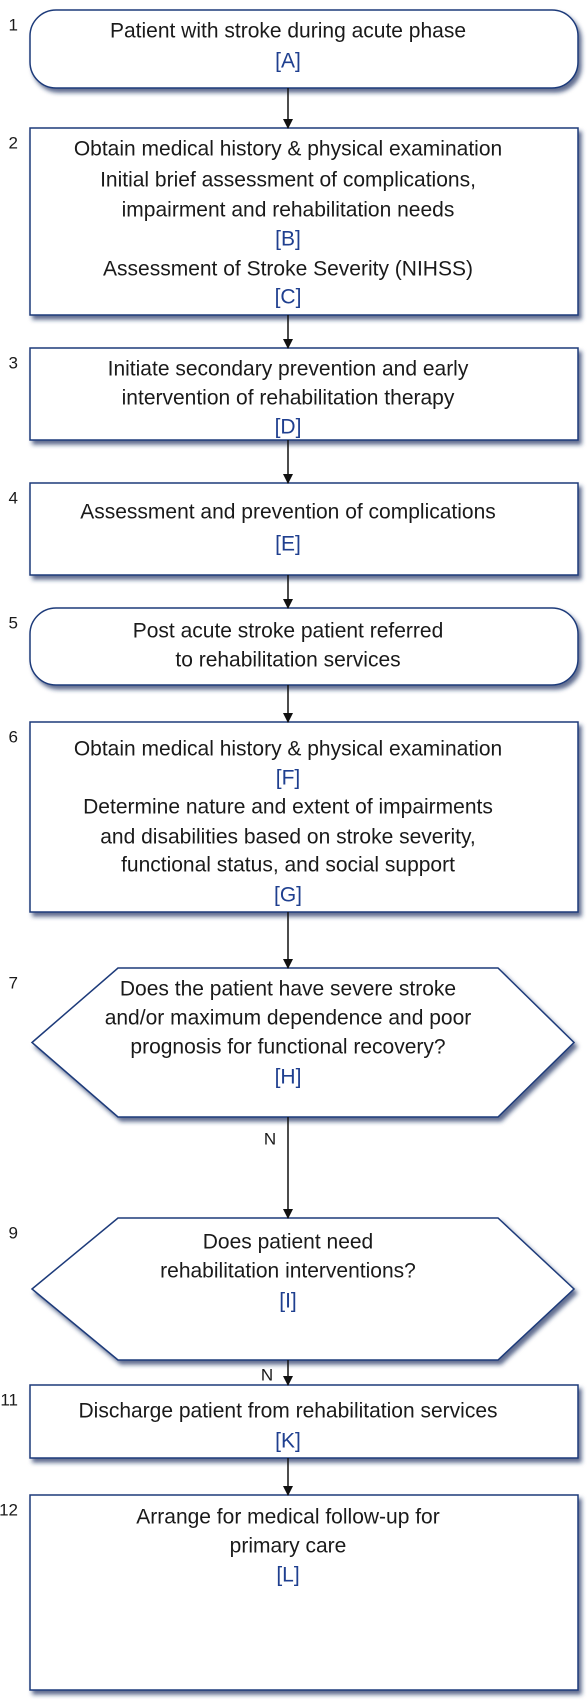 This screenshot has height=1701, width=588. What do you see at coordinates (288, 1301) in the screenshot?
I see `reference: [I]` at bounding box center [288, 1301].